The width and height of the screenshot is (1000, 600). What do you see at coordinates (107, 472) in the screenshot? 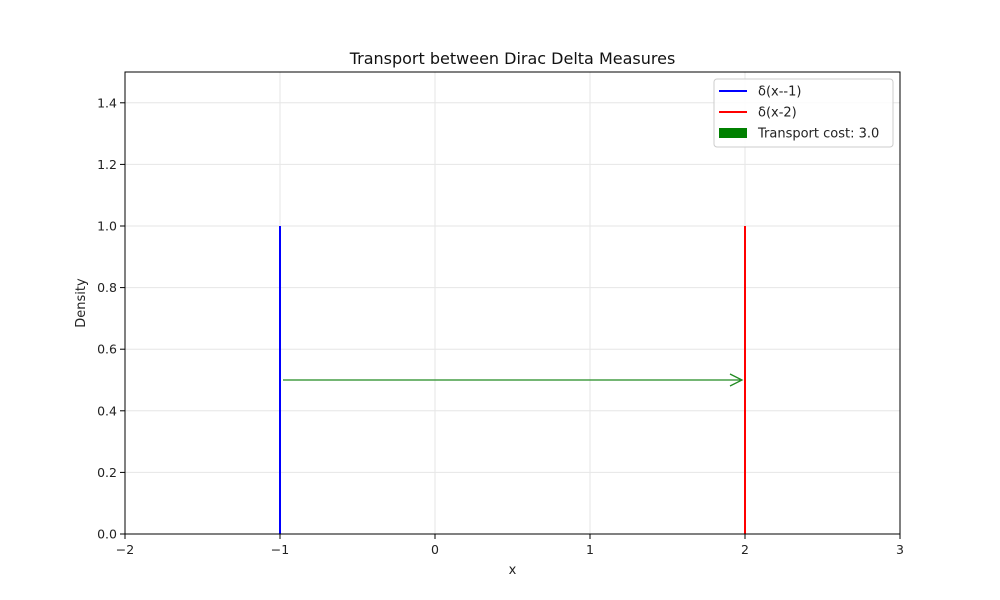
I see `y-tick-label: 0.2` at bounding box center [107, 472].